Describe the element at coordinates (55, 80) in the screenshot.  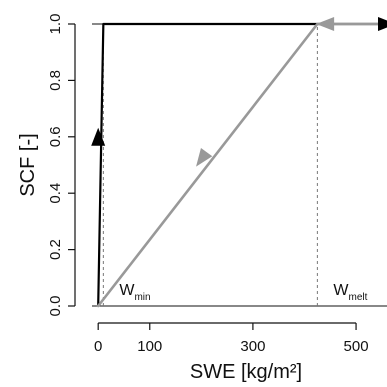
I see `y-tick-label: 0.8` at that location.